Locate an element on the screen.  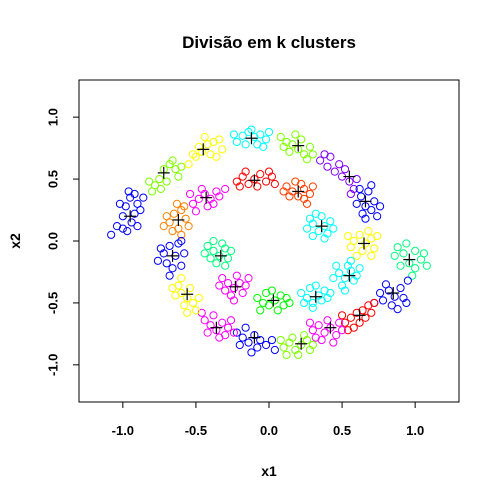
x-tick-label: -0.5 is located at coordinates (196, 430).